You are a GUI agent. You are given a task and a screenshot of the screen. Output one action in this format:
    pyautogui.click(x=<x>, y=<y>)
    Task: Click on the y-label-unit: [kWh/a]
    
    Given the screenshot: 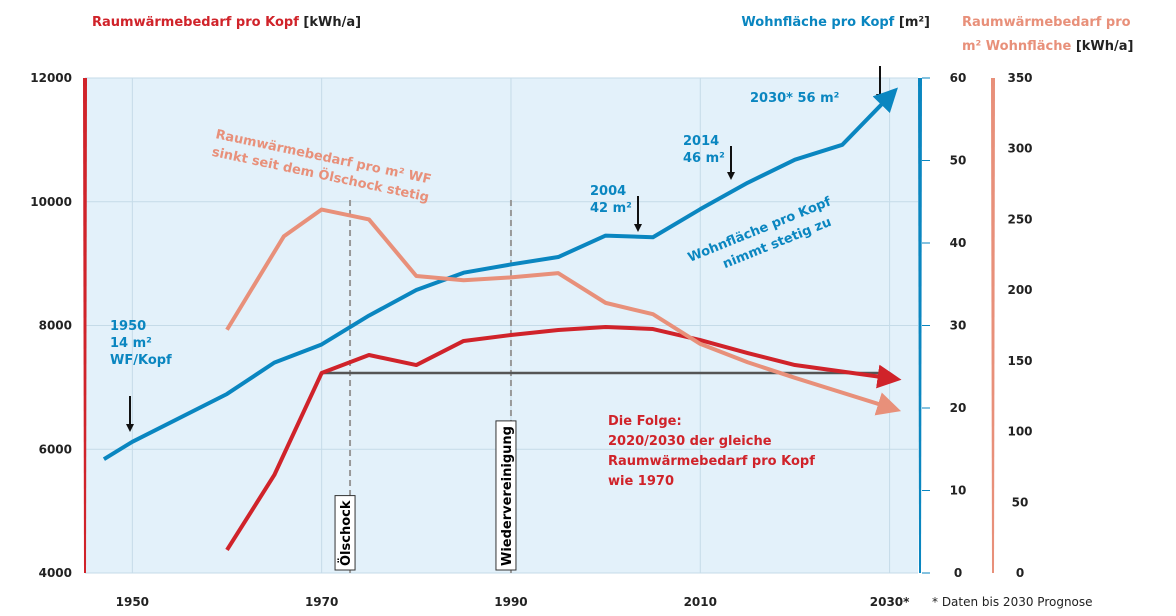 What is the action you would take?
    pyautogui.click(x=332, y=22)
    